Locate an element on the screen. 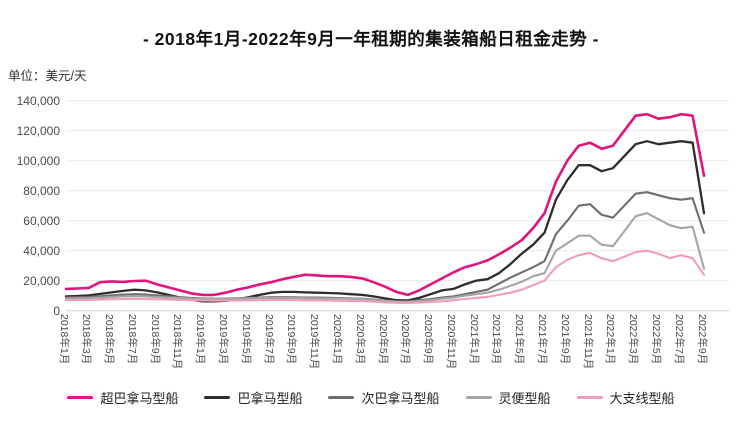 The width and height of the screenshot is (742, 424). x-tick-label: 2018年1月 is located at coordinates (63, 339).